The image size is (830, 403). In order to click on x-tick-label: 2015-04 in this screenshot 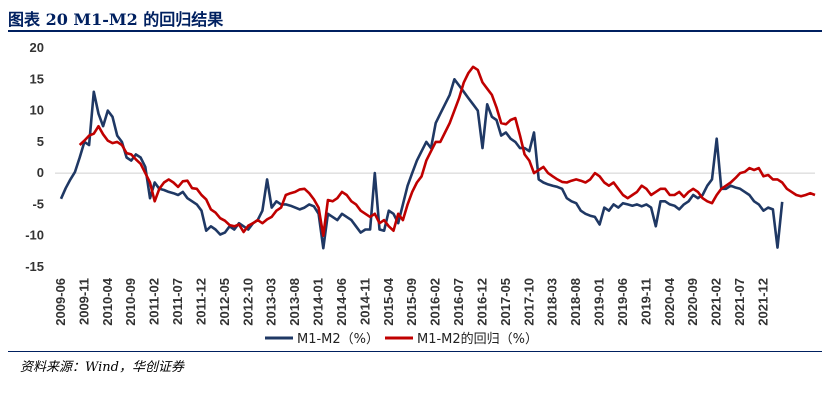, I will do `click(388, 301)`.